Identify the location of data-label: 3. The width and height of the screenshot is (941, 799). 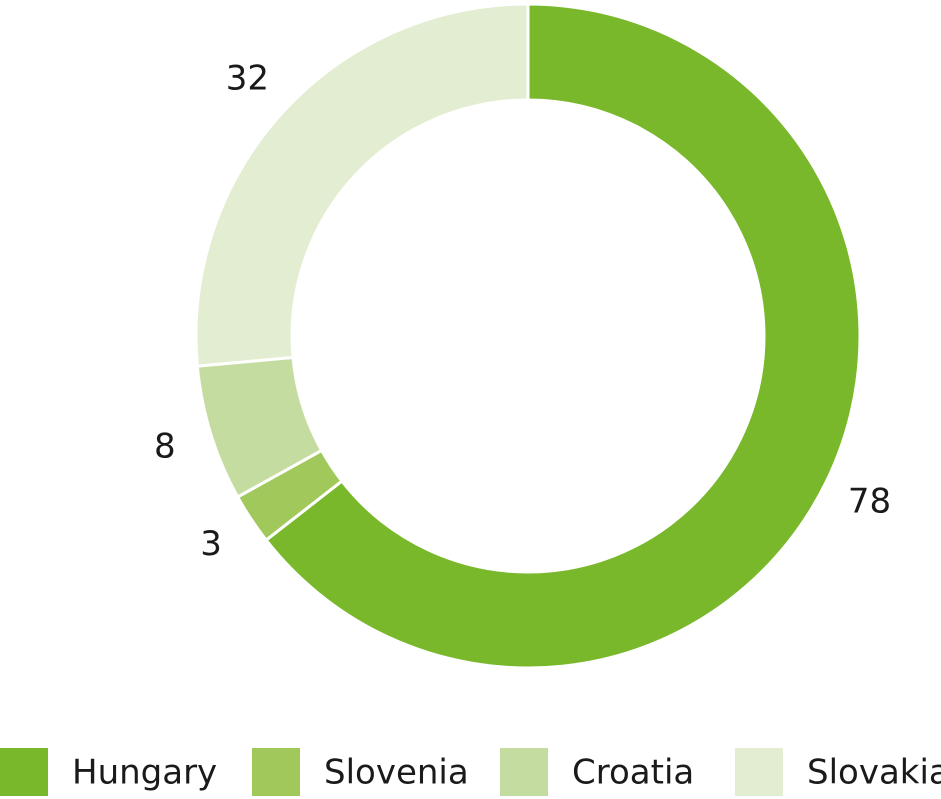
(211, 544).